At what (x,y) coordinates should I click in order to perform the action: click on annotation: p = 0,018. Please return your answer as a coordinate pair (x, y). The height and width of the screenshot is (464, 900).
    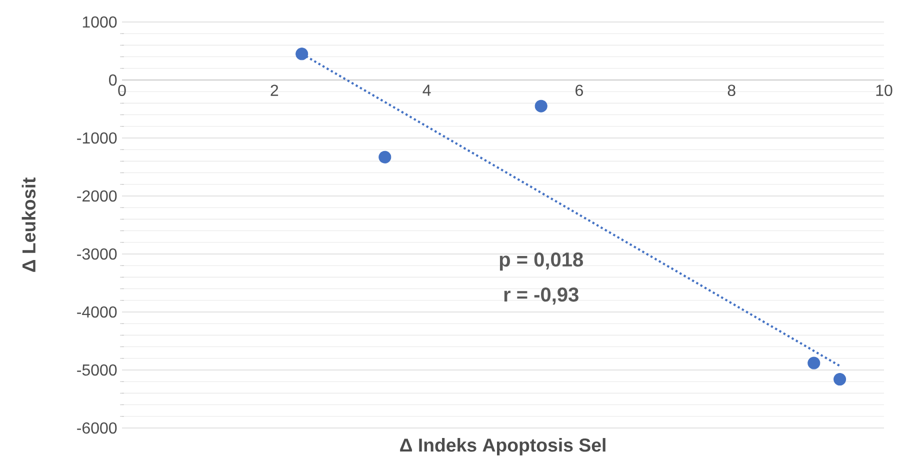
    Looking at the image, I should click on (541, 261).